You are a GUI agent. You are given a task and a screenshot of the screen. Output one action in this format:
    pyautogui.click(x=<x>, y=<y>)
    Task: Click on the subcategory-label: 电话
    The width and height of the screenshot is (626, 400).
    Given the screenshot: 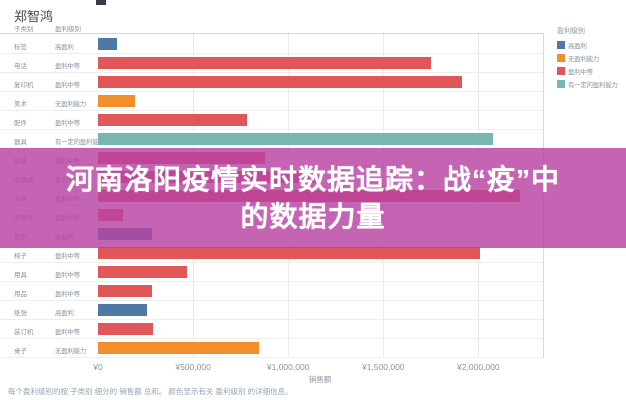 What is the action you would take?
    pyautogui.click(x=20, y=66)
    